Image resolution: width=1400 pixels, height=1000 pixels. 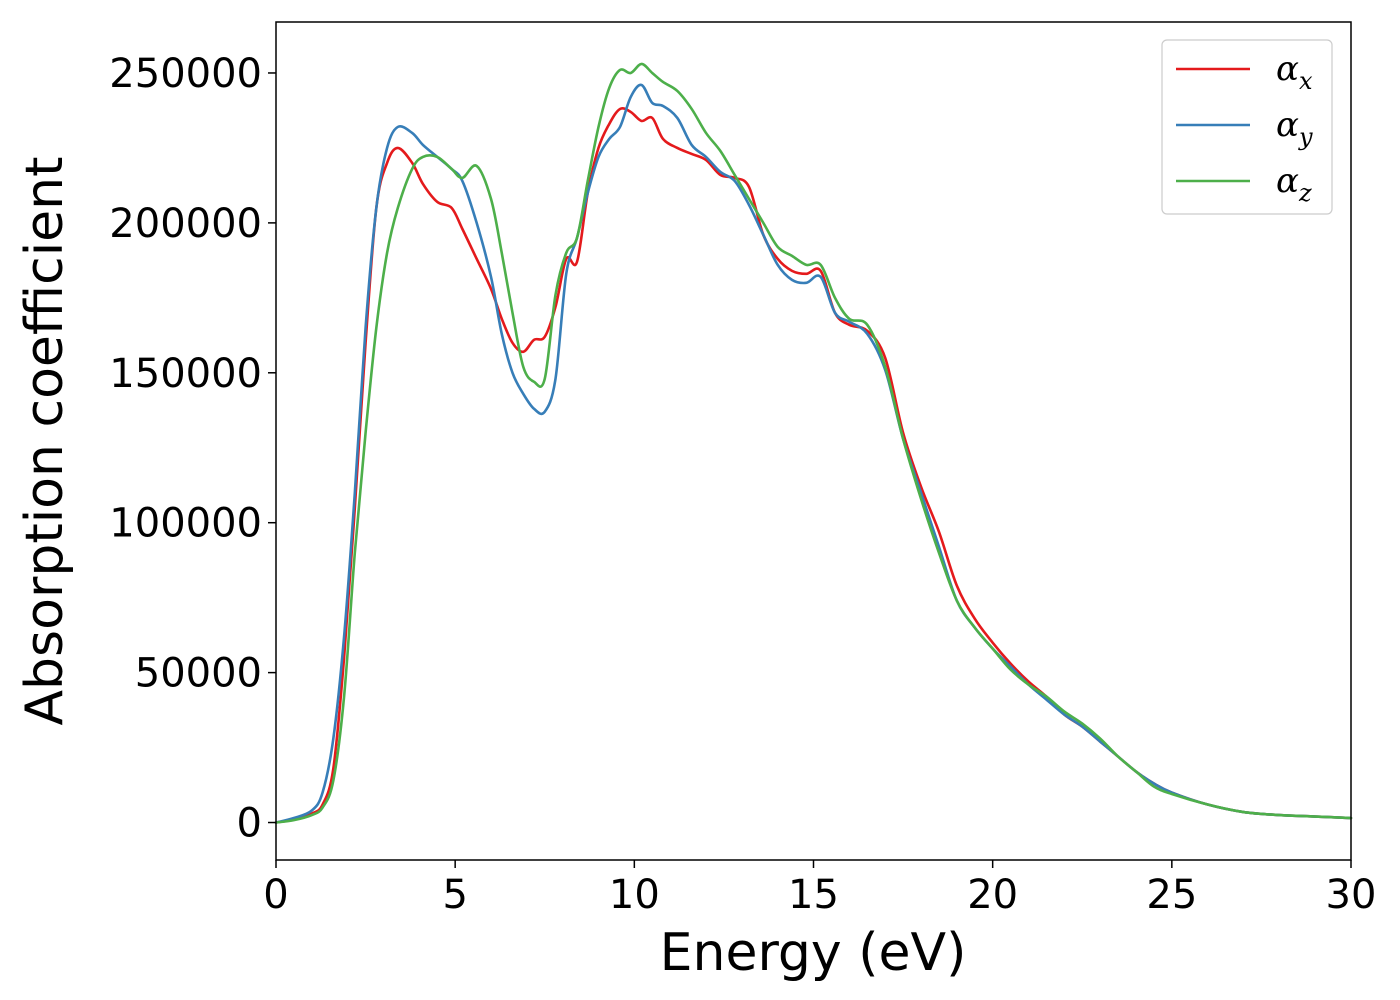 I want to click on x-tick-label: 25, so click(x=1171, y=895).